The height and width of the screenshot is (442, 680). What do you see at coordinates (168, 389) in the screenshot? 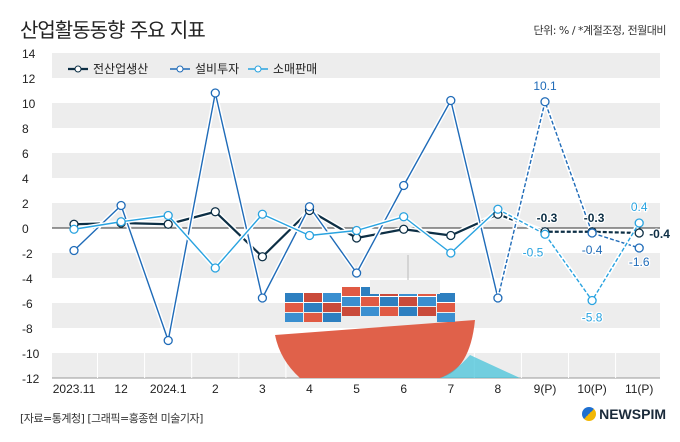
I see `x-tick-label: 2024.1` at bounding box center [168, 389].